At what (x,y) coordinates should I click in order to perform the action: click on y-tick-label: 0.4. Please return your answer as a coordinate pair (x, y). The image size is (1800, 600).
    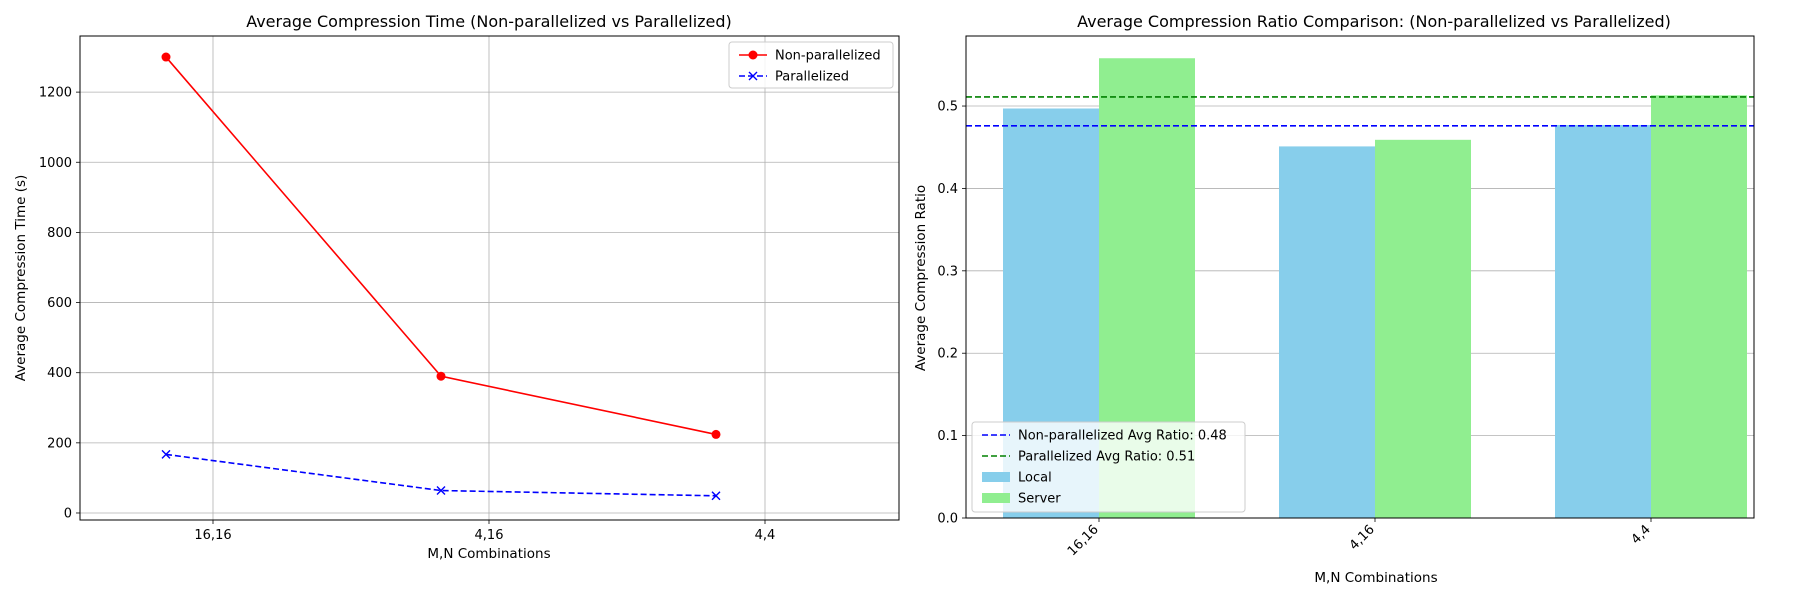
    Looking at the image, I should click on (947, 189).